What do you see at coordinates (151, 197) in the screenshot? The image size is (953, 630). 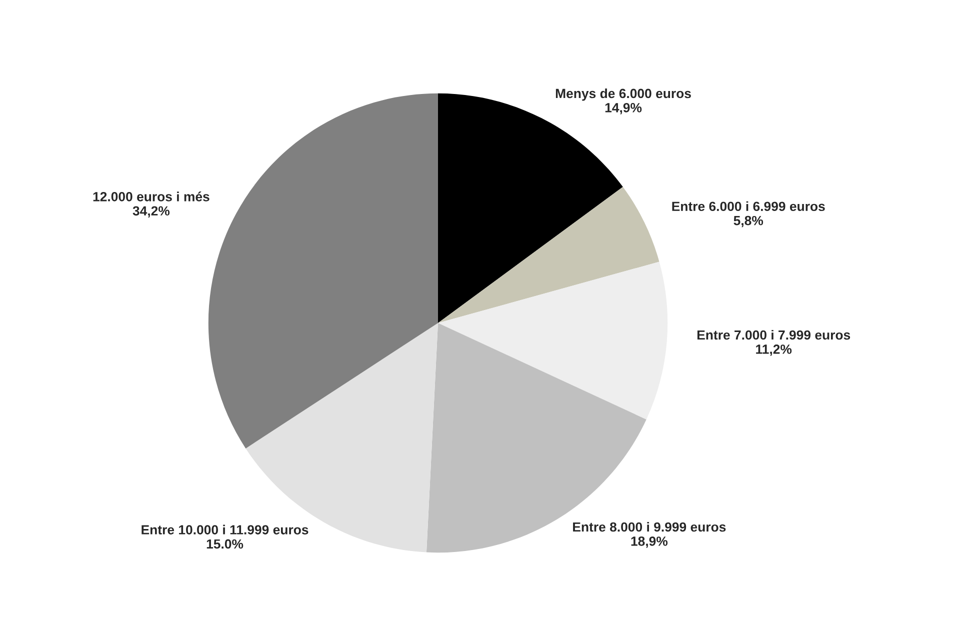 I see `slice-label: 12.000 euros i més` at bounding box center [151, 197].